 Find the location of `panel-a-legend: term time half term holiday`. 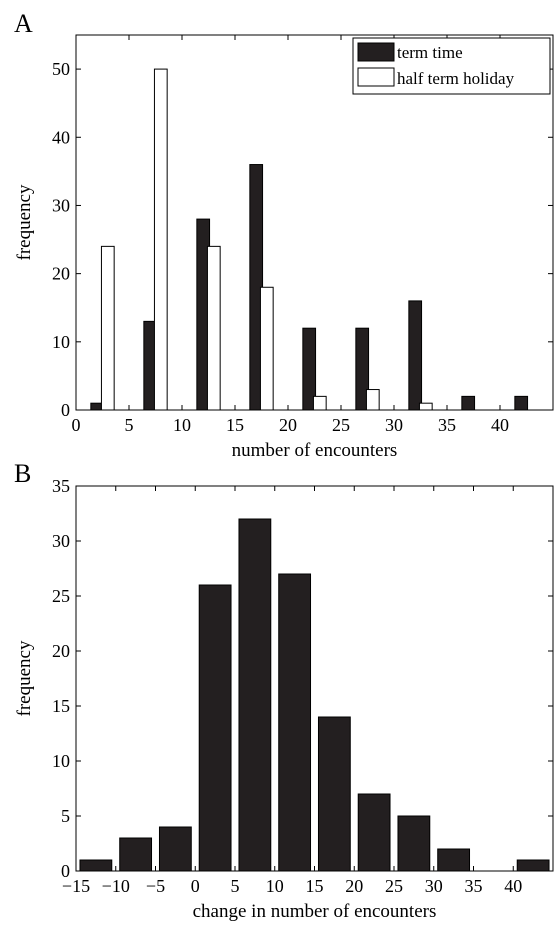

panel-a-legend: term time half term holiday is located at coordinates (451, 66).